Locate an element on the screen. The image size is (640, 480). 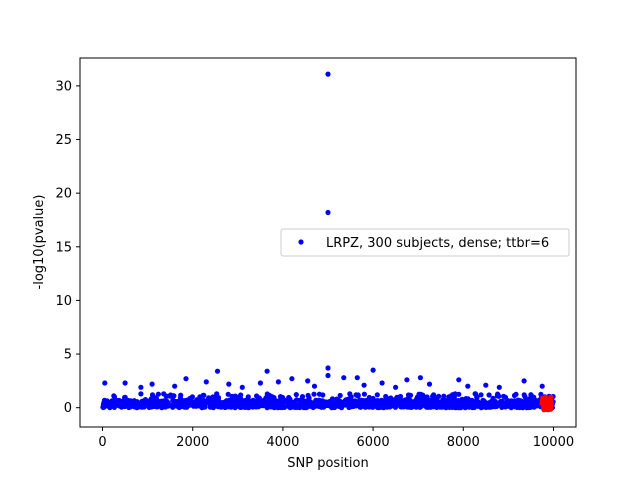
legend: LRPZ, 300 subjects, dense; ttbr=6 is located at coordinates (425, 242).